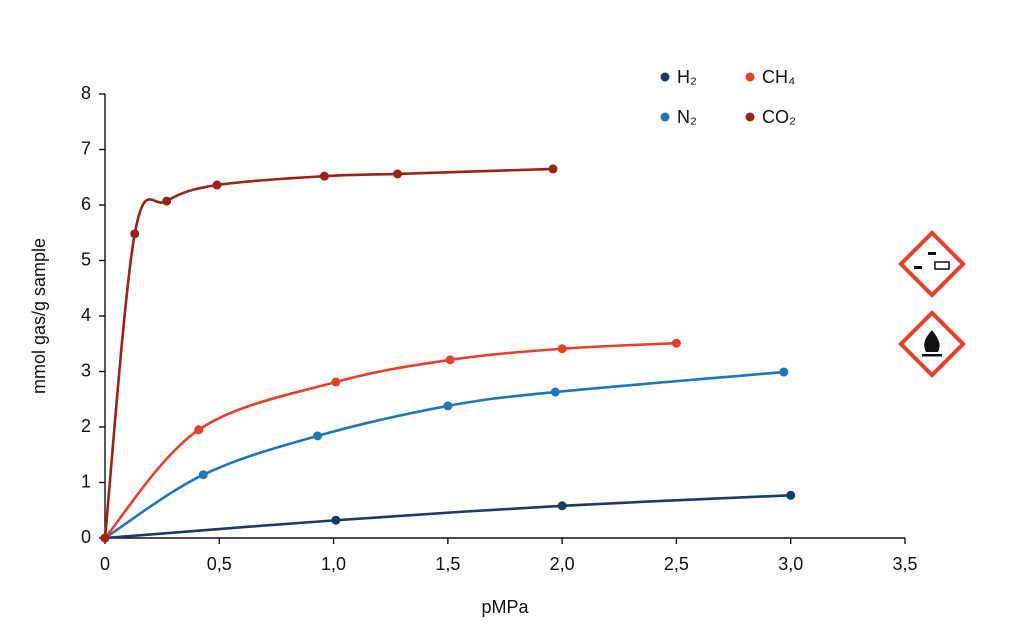  I want to click on x-tick-label: 3,0, so click(790, 564).